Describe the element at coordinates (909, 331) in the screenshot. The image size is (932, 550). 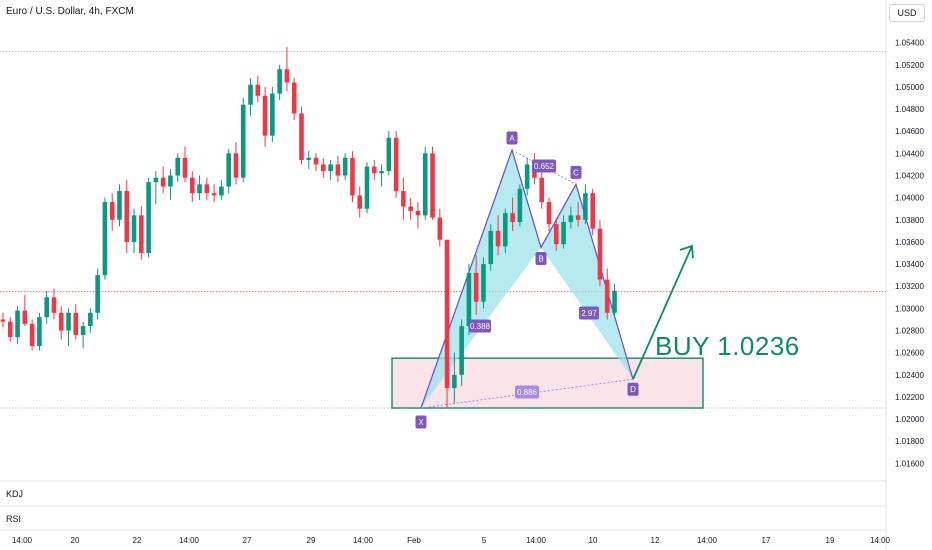
I see `y-tick-label: 1.02800` at that location.